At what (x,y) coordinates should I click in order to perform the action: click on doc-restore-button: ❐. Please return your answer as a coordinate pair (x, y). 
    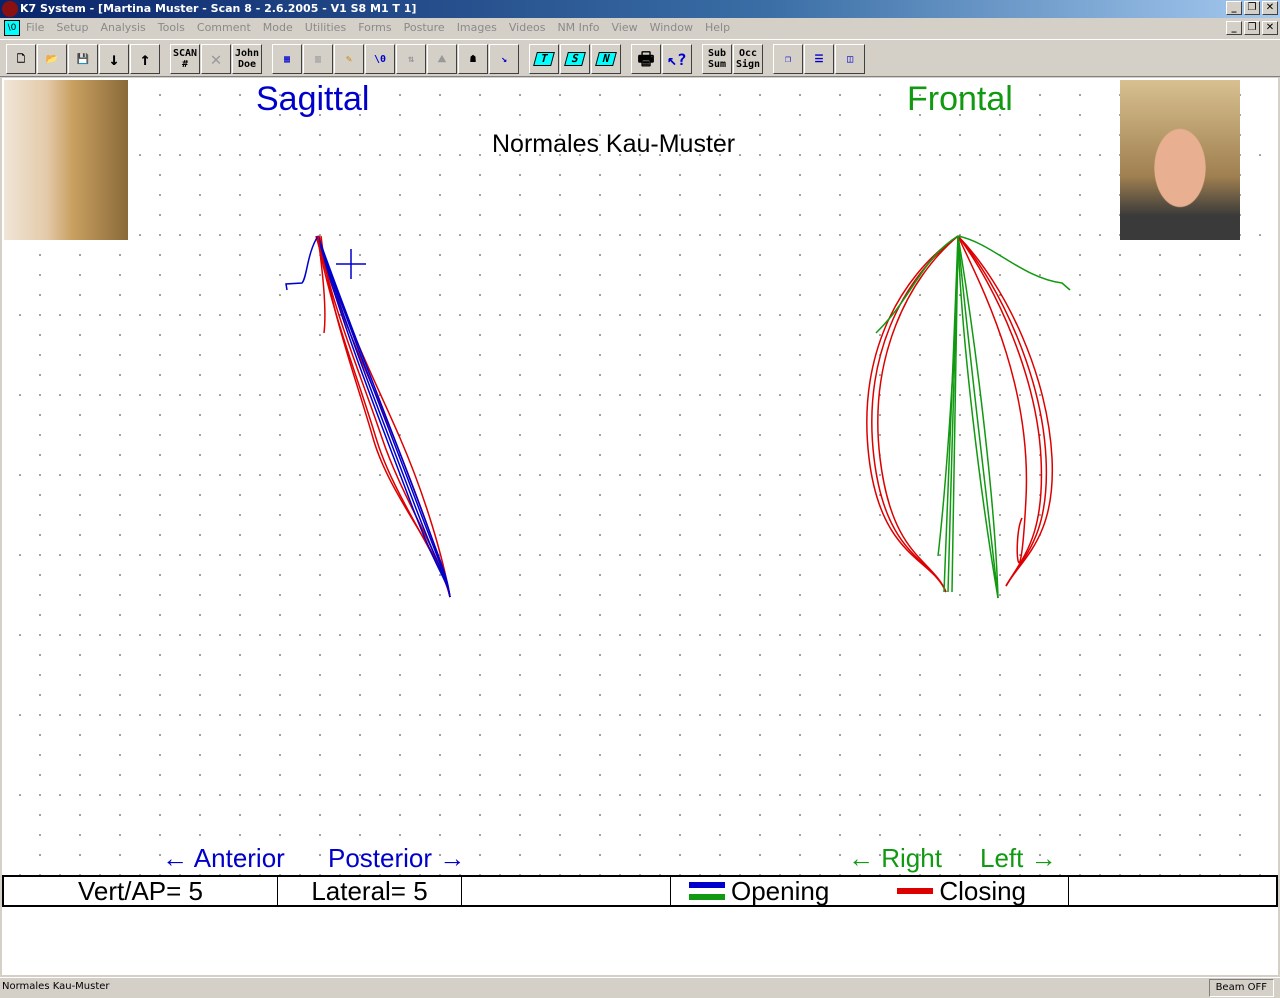
    Looking at the image, I should click on (1252, 28).